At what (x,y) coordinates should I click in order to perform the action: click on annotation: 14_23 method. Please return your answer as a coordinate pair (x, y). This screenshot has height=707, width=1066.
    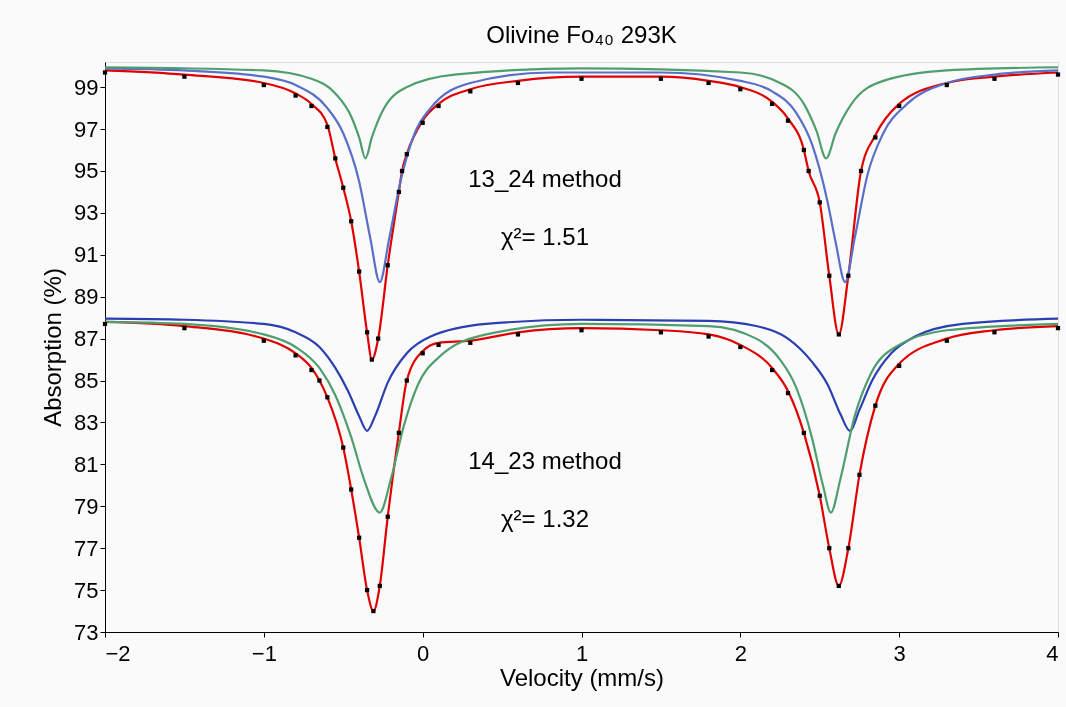
    Looking at the image, I should click on (545, 460).